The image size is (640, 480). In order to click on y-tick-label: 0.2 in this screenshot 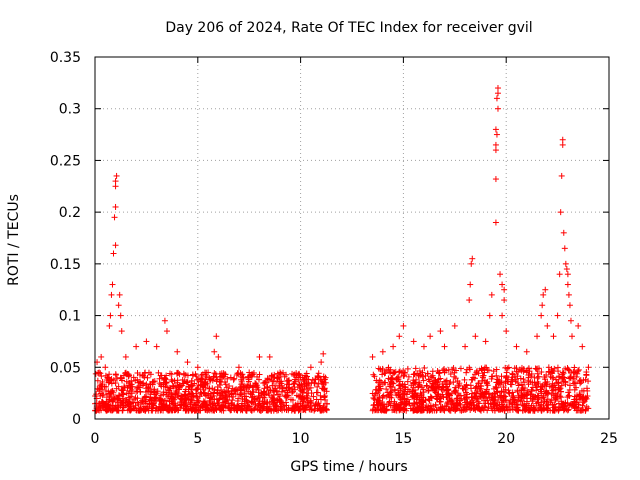, I will do `click(70, 213)`.